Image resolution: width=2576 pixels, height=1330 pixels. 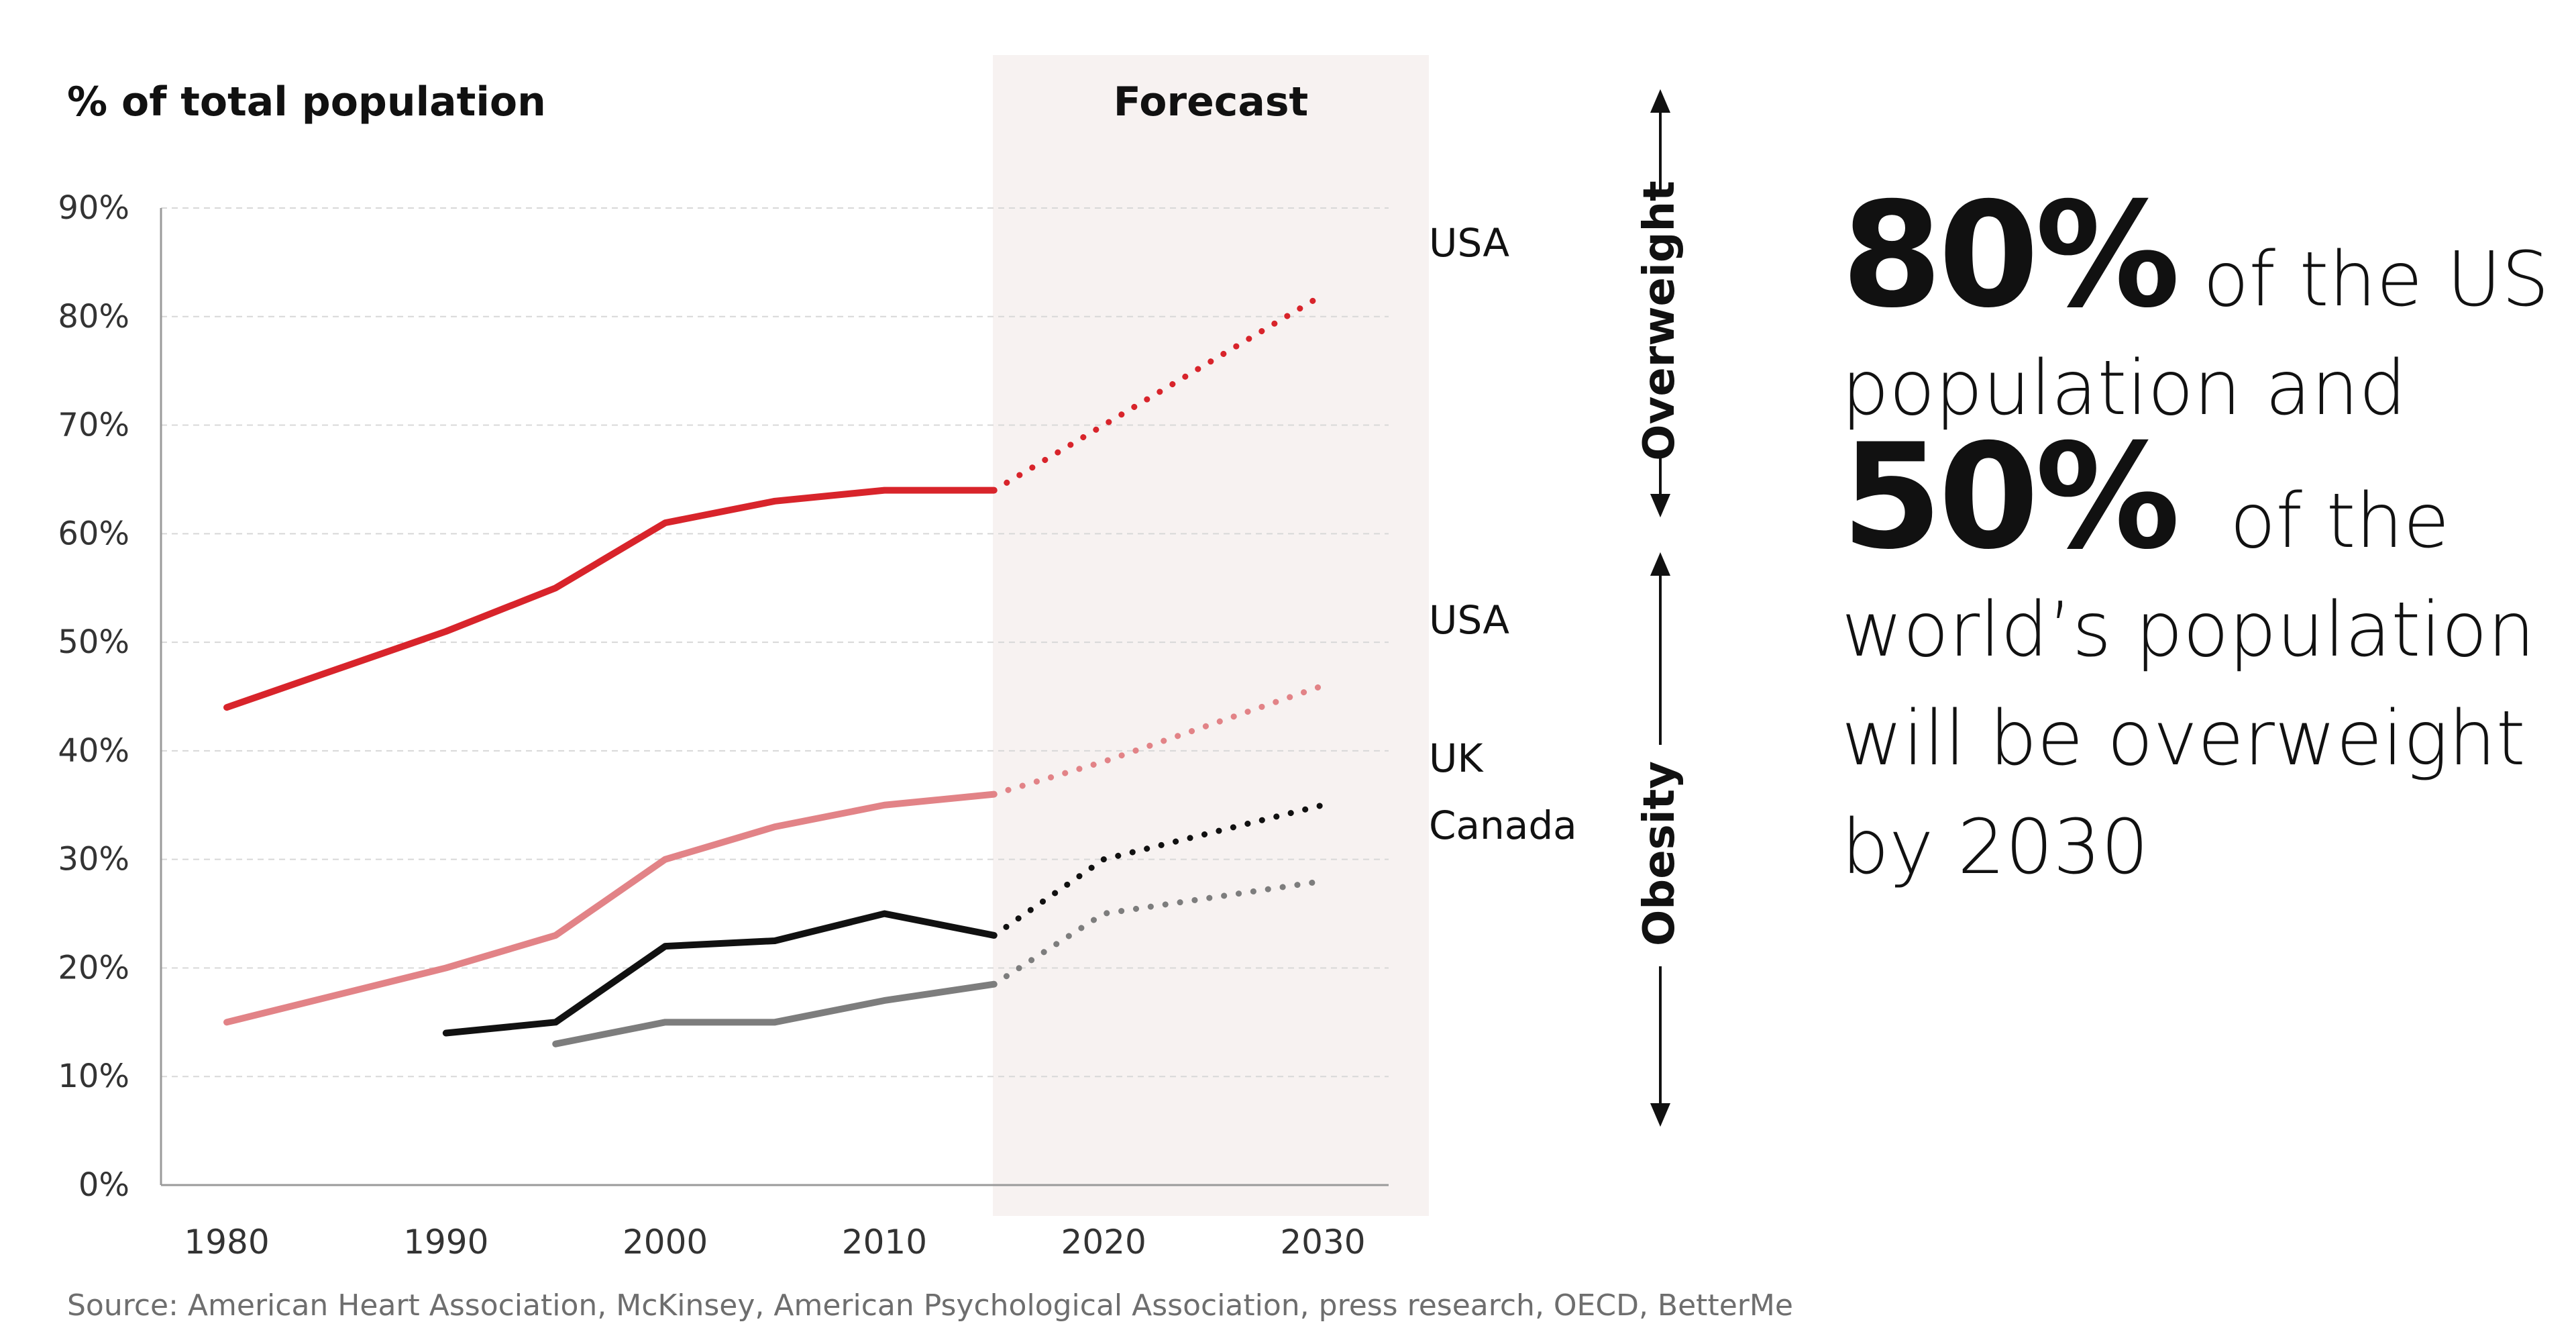 What do you see at coordinates (1211, 635) in the screenshot?
I see `forecast-band` at bounding box center [1211, 635].